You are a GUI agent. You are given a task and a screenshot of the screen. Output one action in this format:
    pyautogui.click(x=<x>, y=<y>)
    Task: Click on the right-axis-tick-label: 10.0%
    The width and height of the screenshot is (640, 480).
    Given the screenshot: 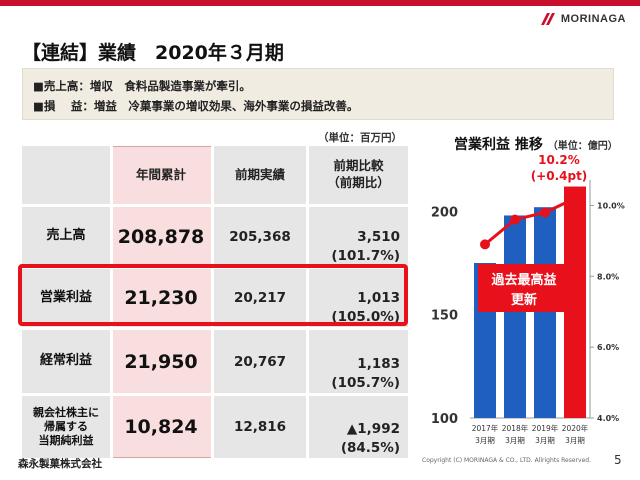 What is the action you would take?
    pyautogui.click(x=611, y=205)
    